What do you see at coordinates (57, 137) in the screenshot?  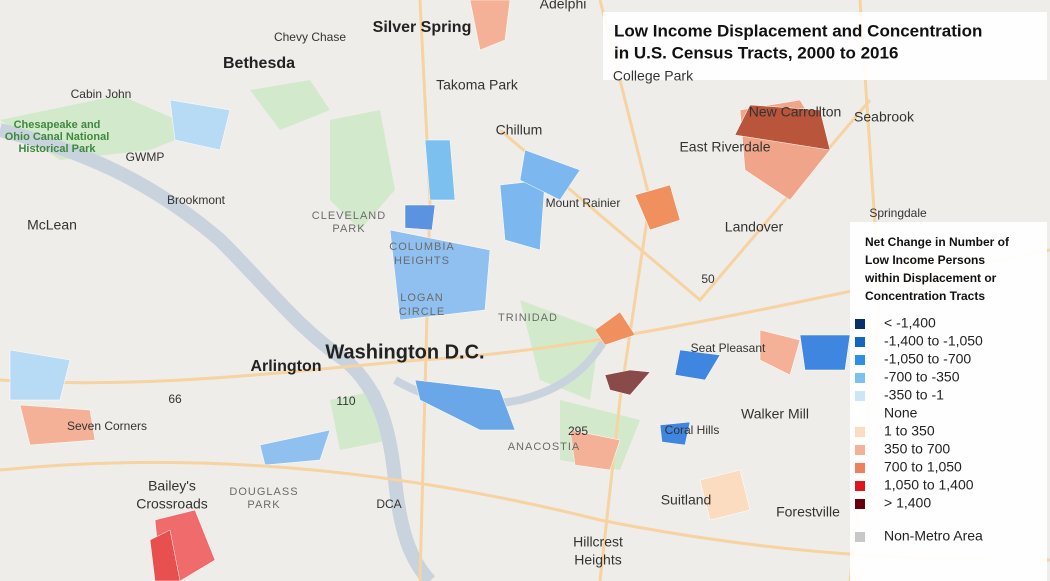 I see `place-label: Ohio Canal National` at bounding box center [57, 137].